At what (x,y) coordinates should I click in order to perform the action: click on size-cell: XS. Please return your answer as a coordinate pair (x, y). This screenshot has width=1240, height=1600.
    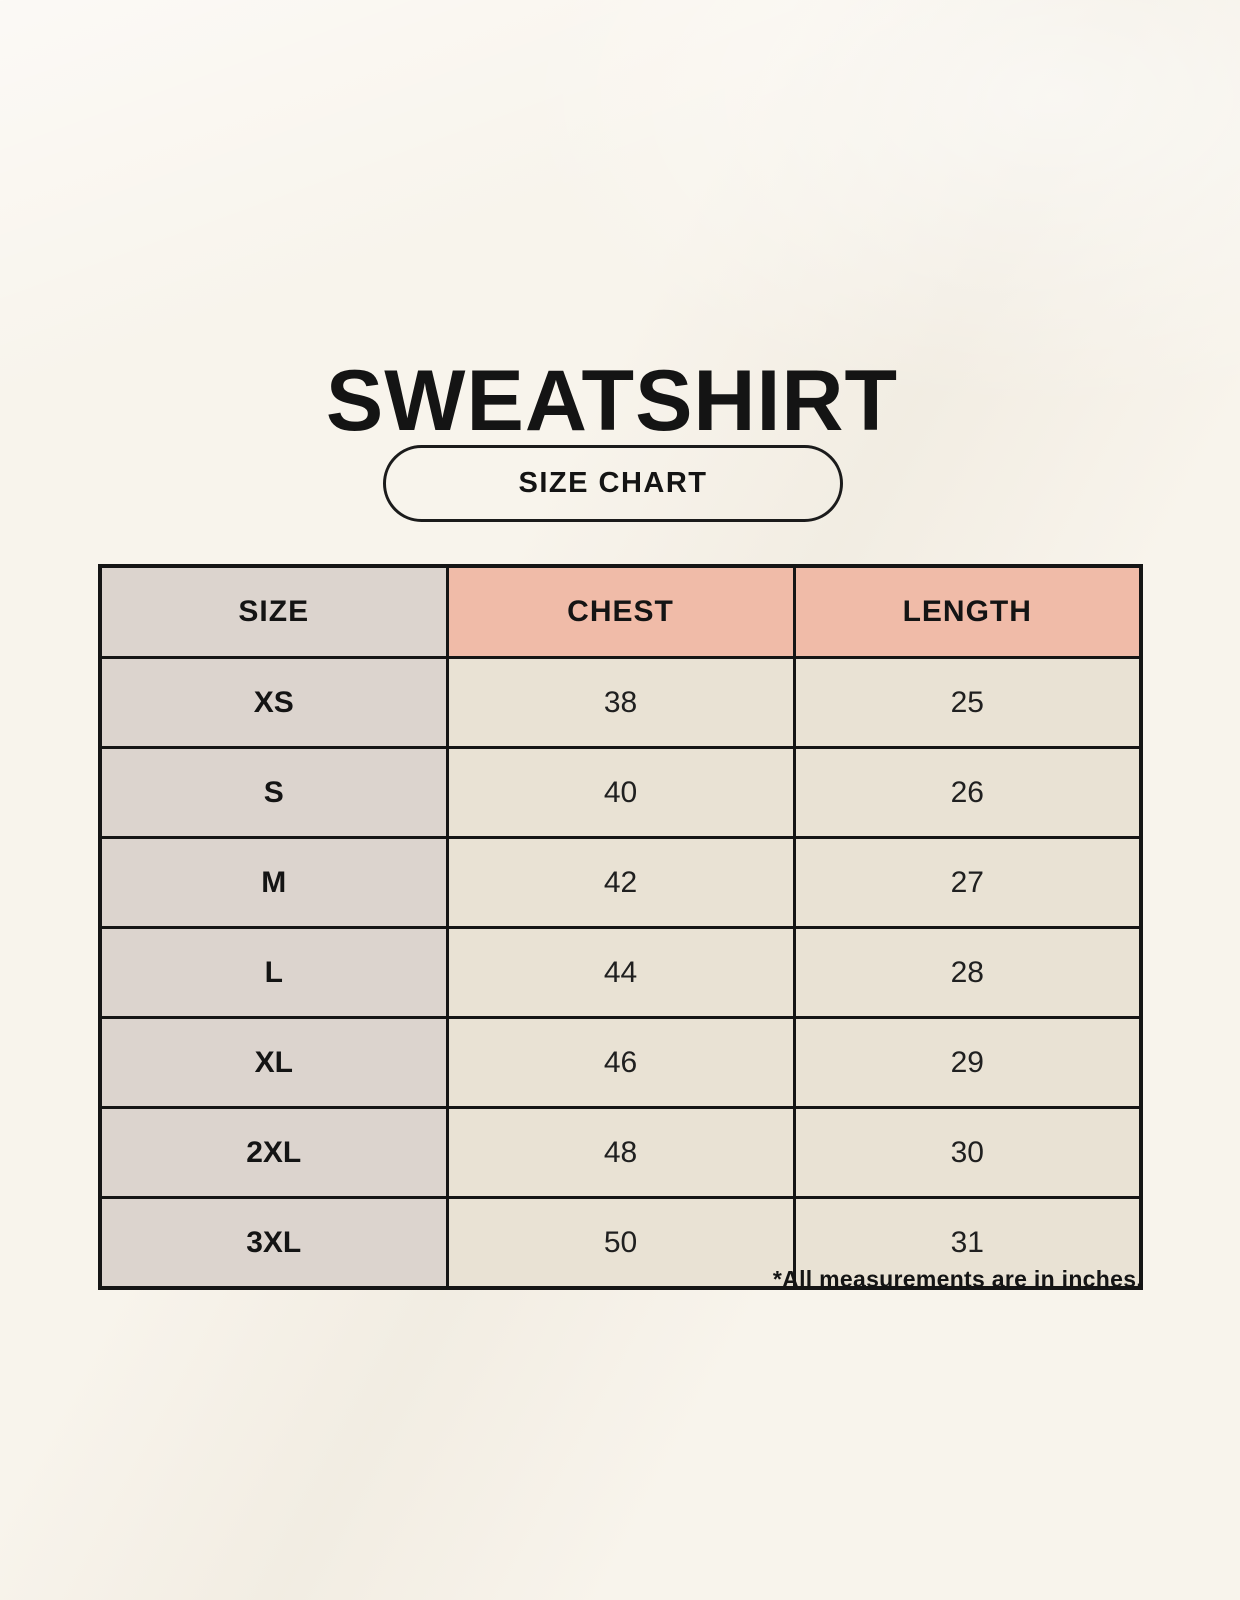
    Looking at the image, I should click on (273, 702).